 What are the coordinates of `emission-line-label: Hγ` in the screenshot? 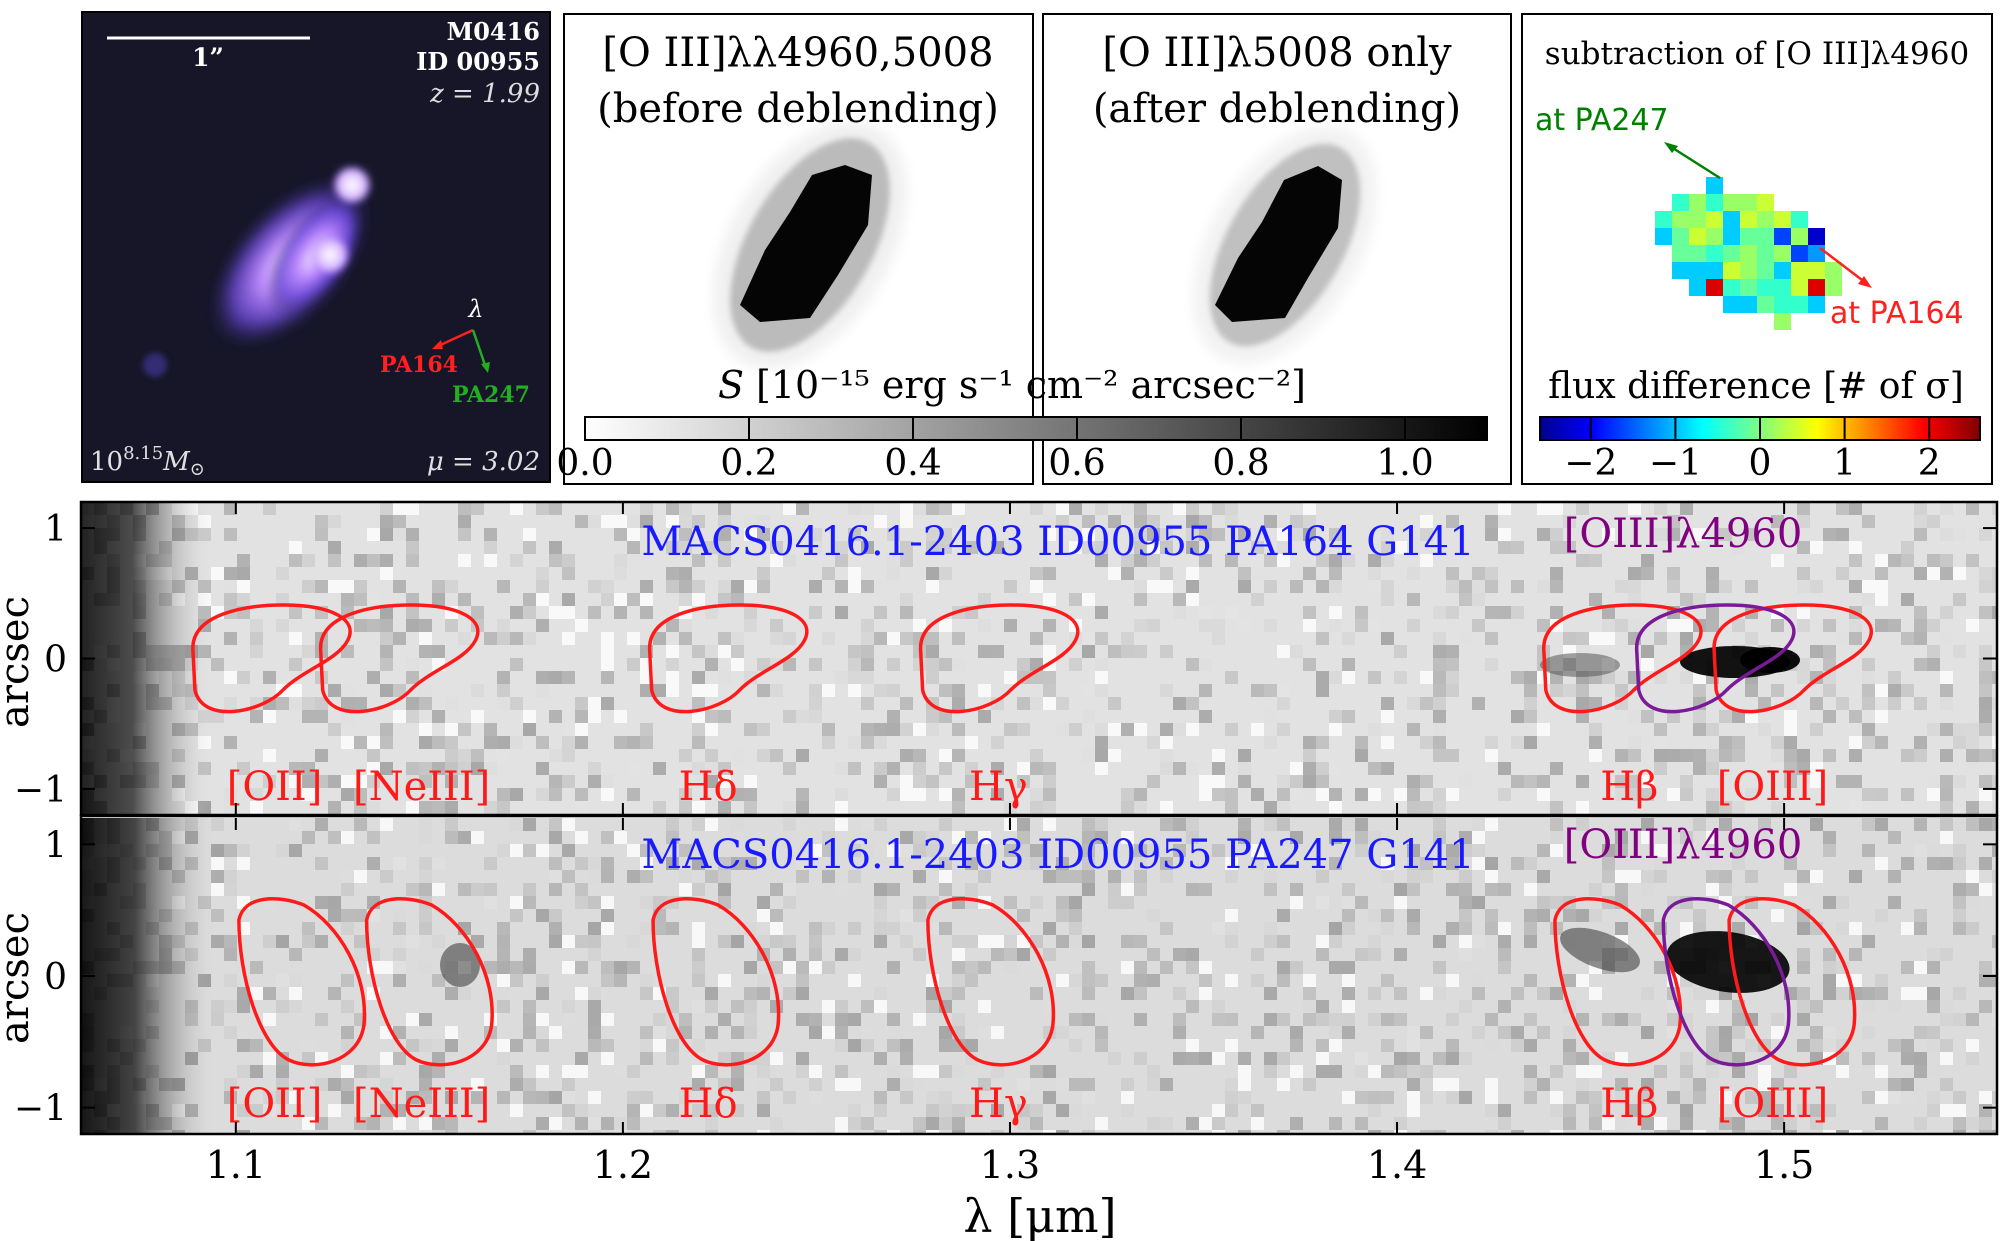 It's located at (998, 1104).